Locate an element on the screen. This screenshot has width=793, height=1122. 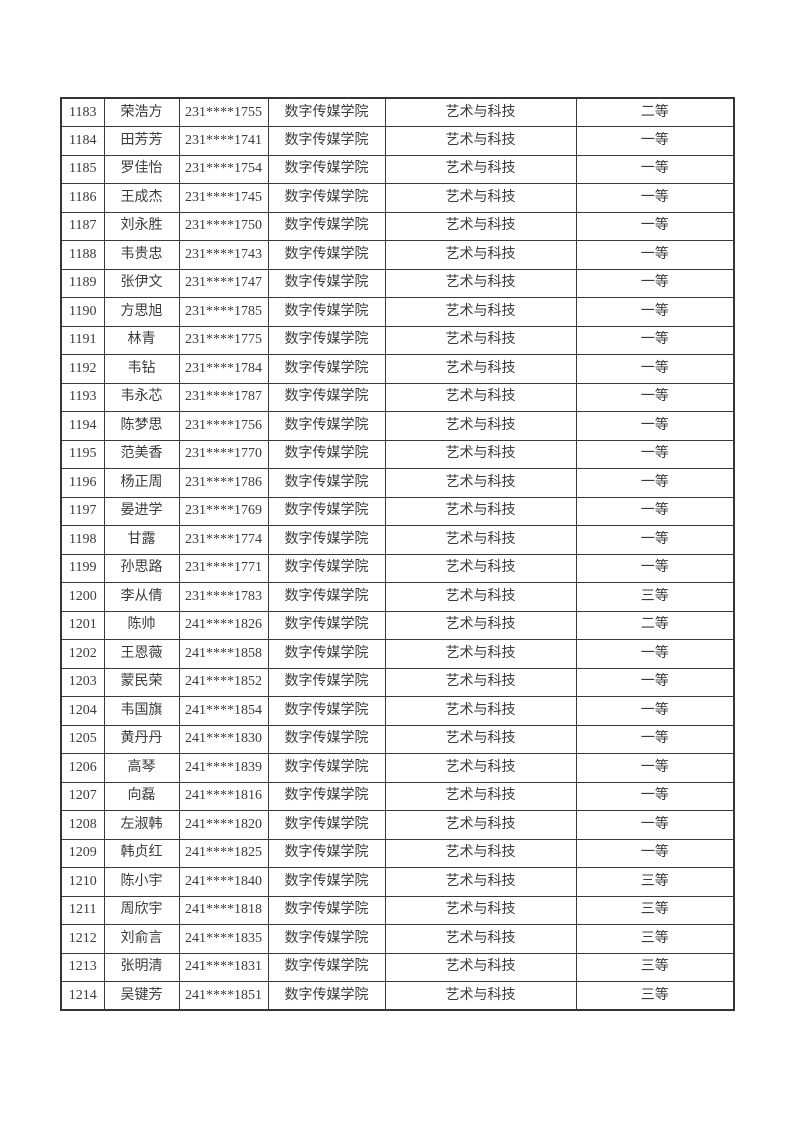
cell-student-id: 241****1816 is located at coordinates (223, 796).